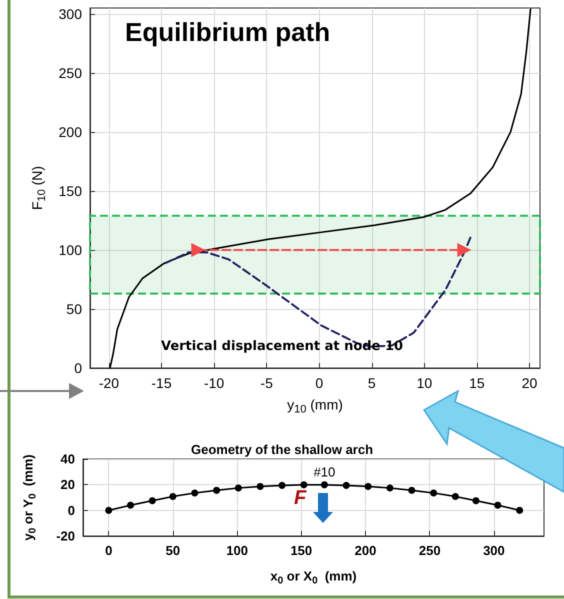 The width and height of the screenshot is (564, 599). What do you see at coordinates (70, 132) in the screenshot?
I see `y-tick-label: 200` at bounding box center [70, 132].